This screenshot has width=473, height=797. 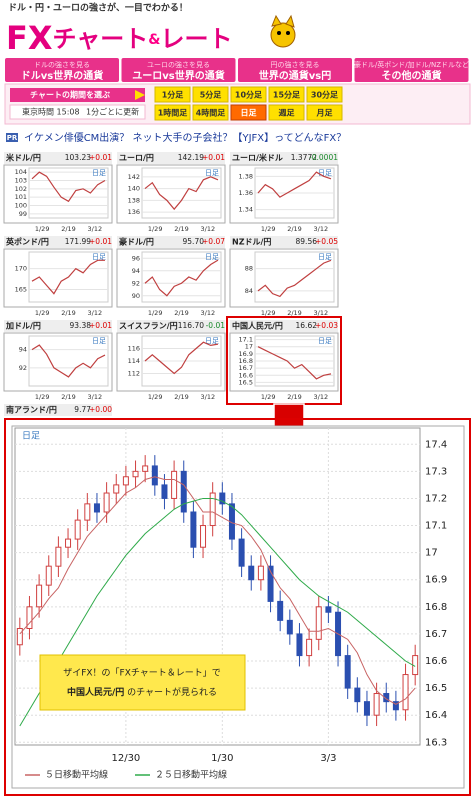 What do you see at coordinates (431, 553) in the screenshot?
I see `y-tick-label: 17` at bounding box center [431, 553].